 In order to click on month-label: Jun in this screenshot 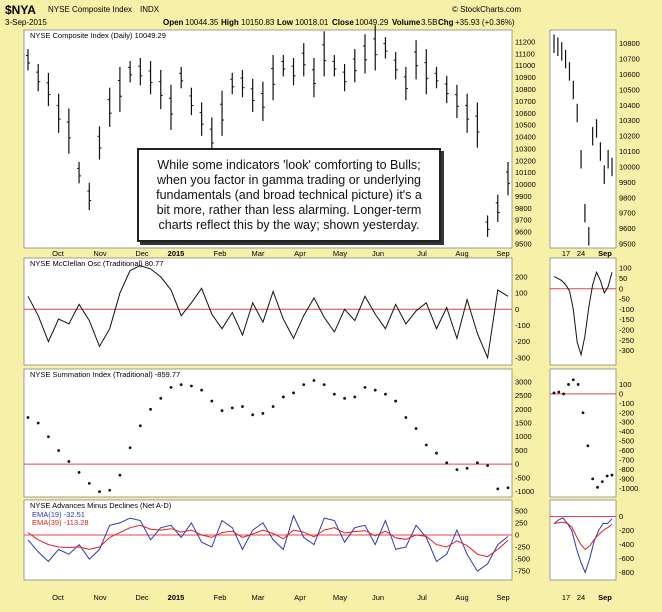, I will do `click(378, 597)`.